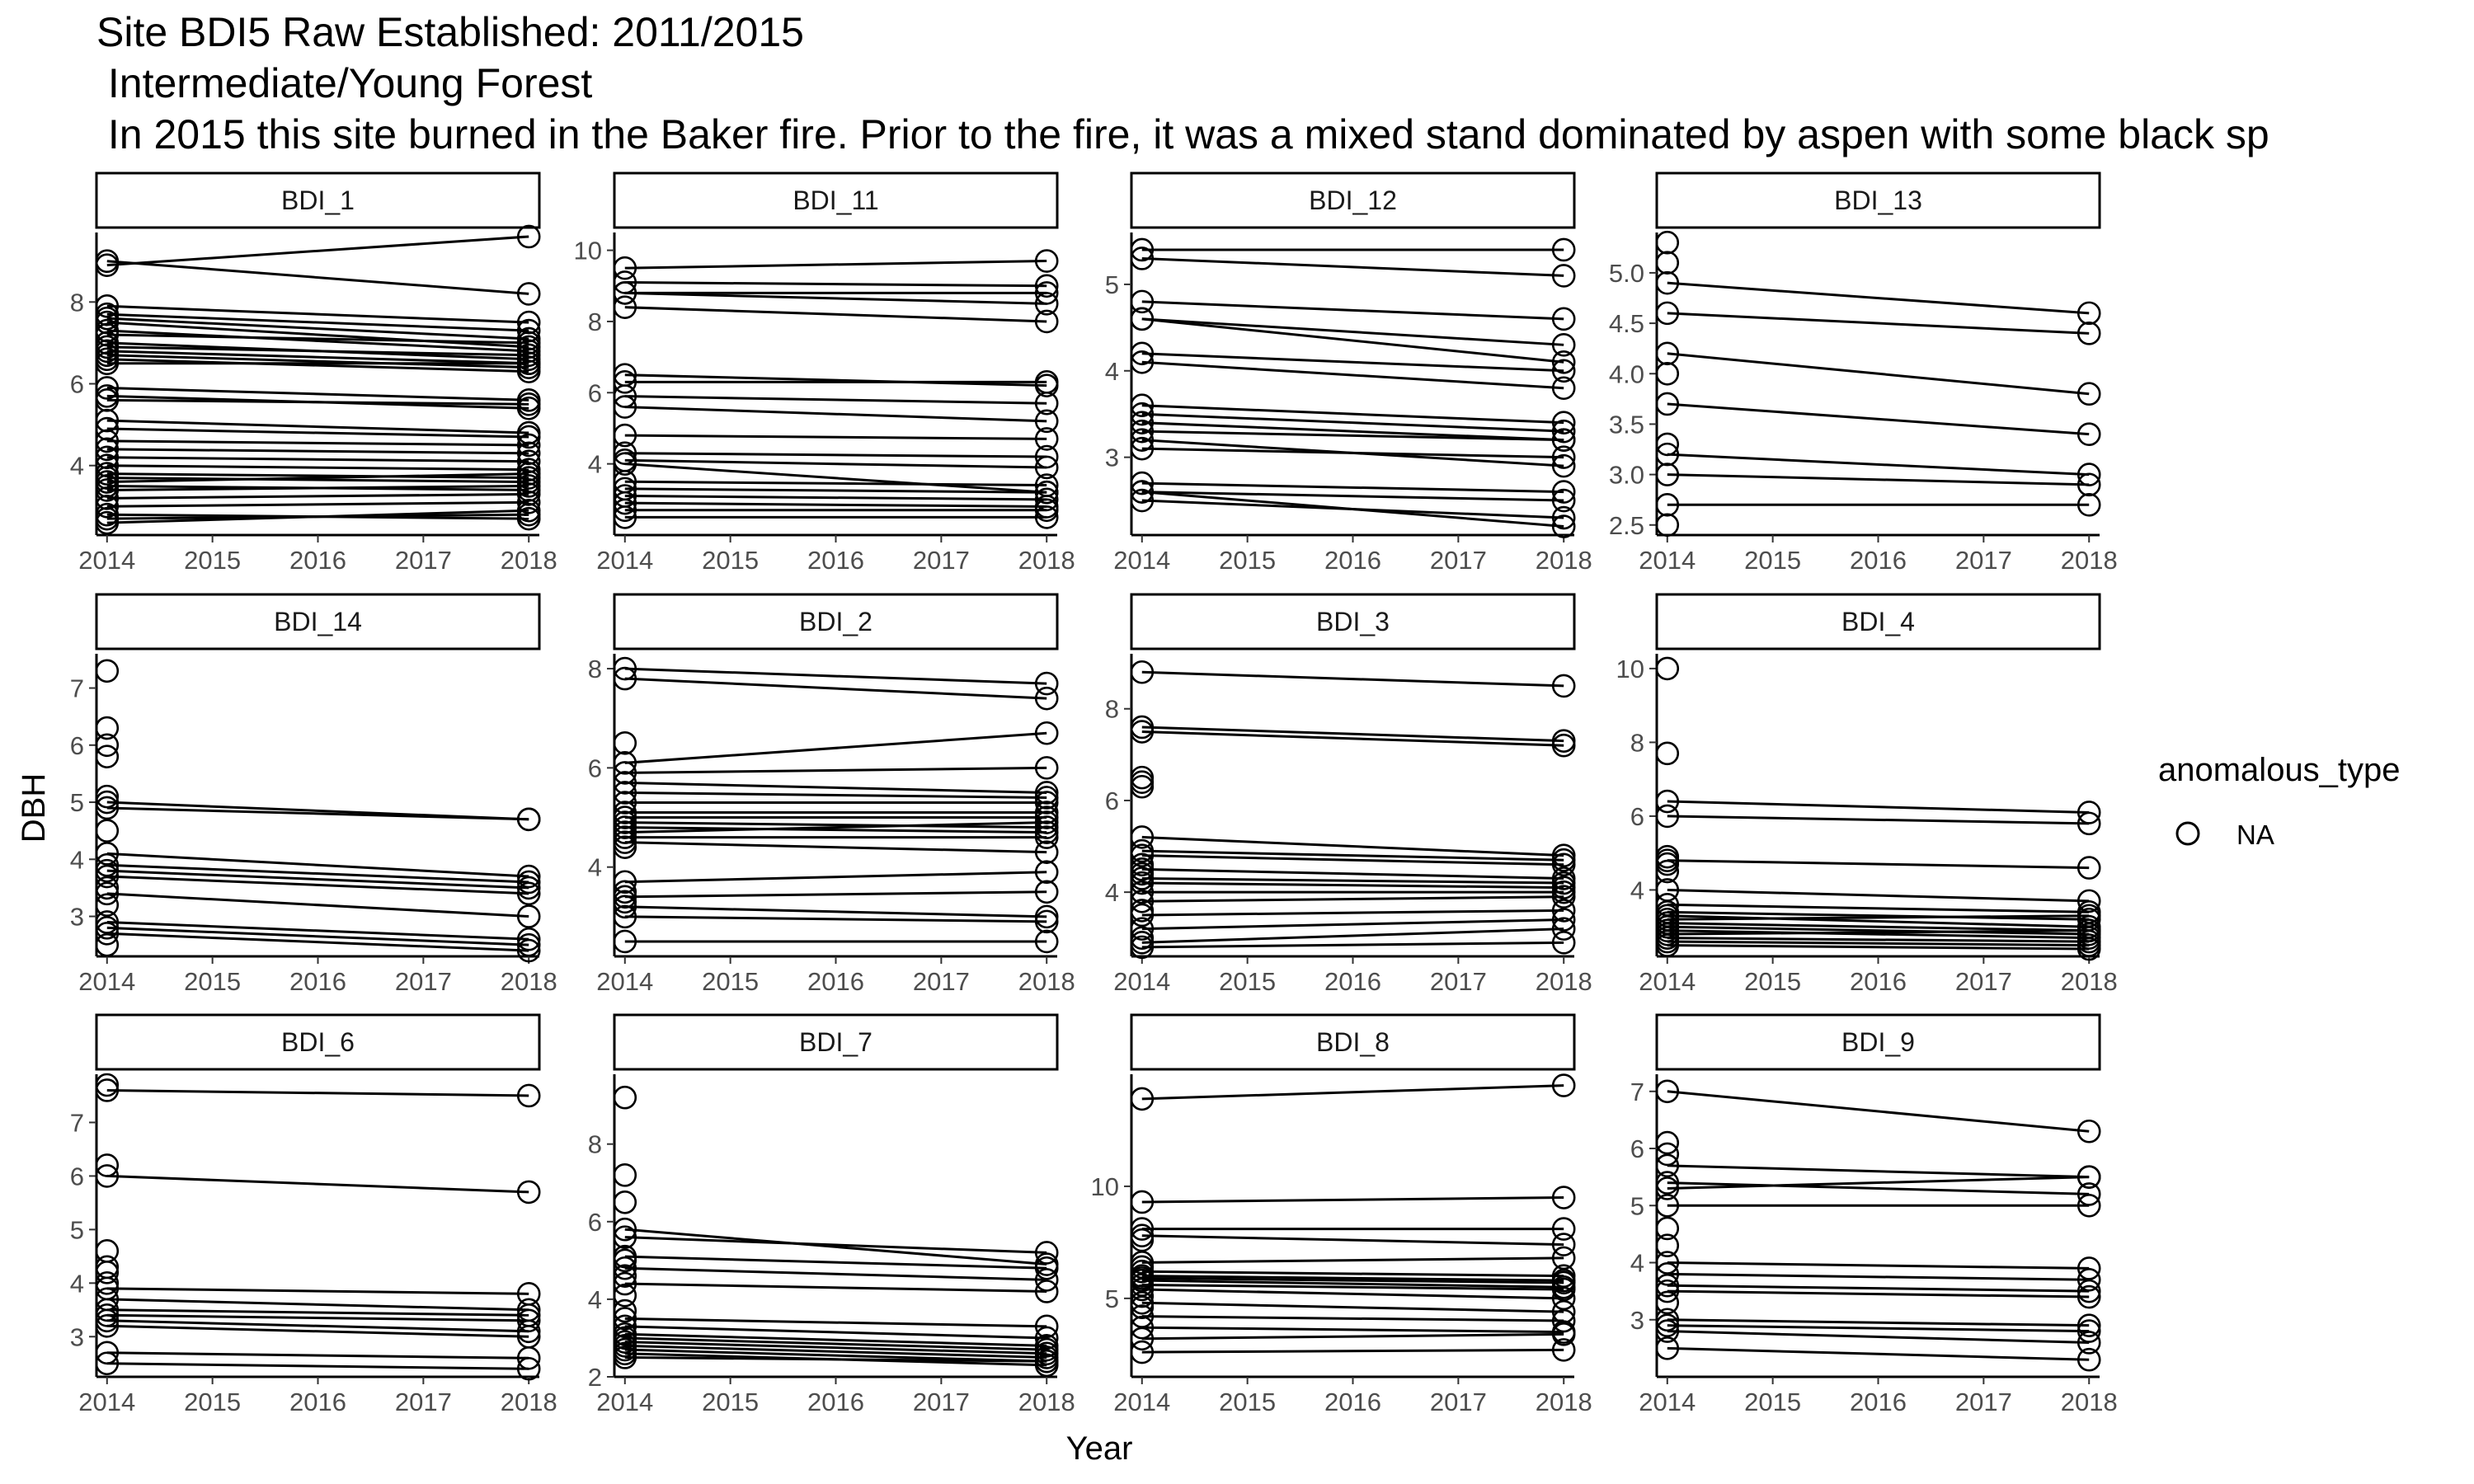 The image size is (2474, 1484). I want to click on facet-panel: BDI_9 2014 2015 2016 2017 2018 3 4 5 6 7, so click(1874, 1214).